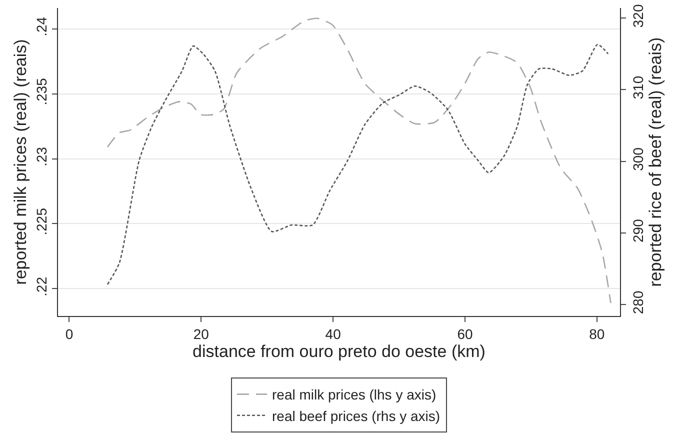  Describe the element at coordinates (20, 162) in the screenshot. I see `y-axis-title: reported milk prices (real) (reais)` at that location.